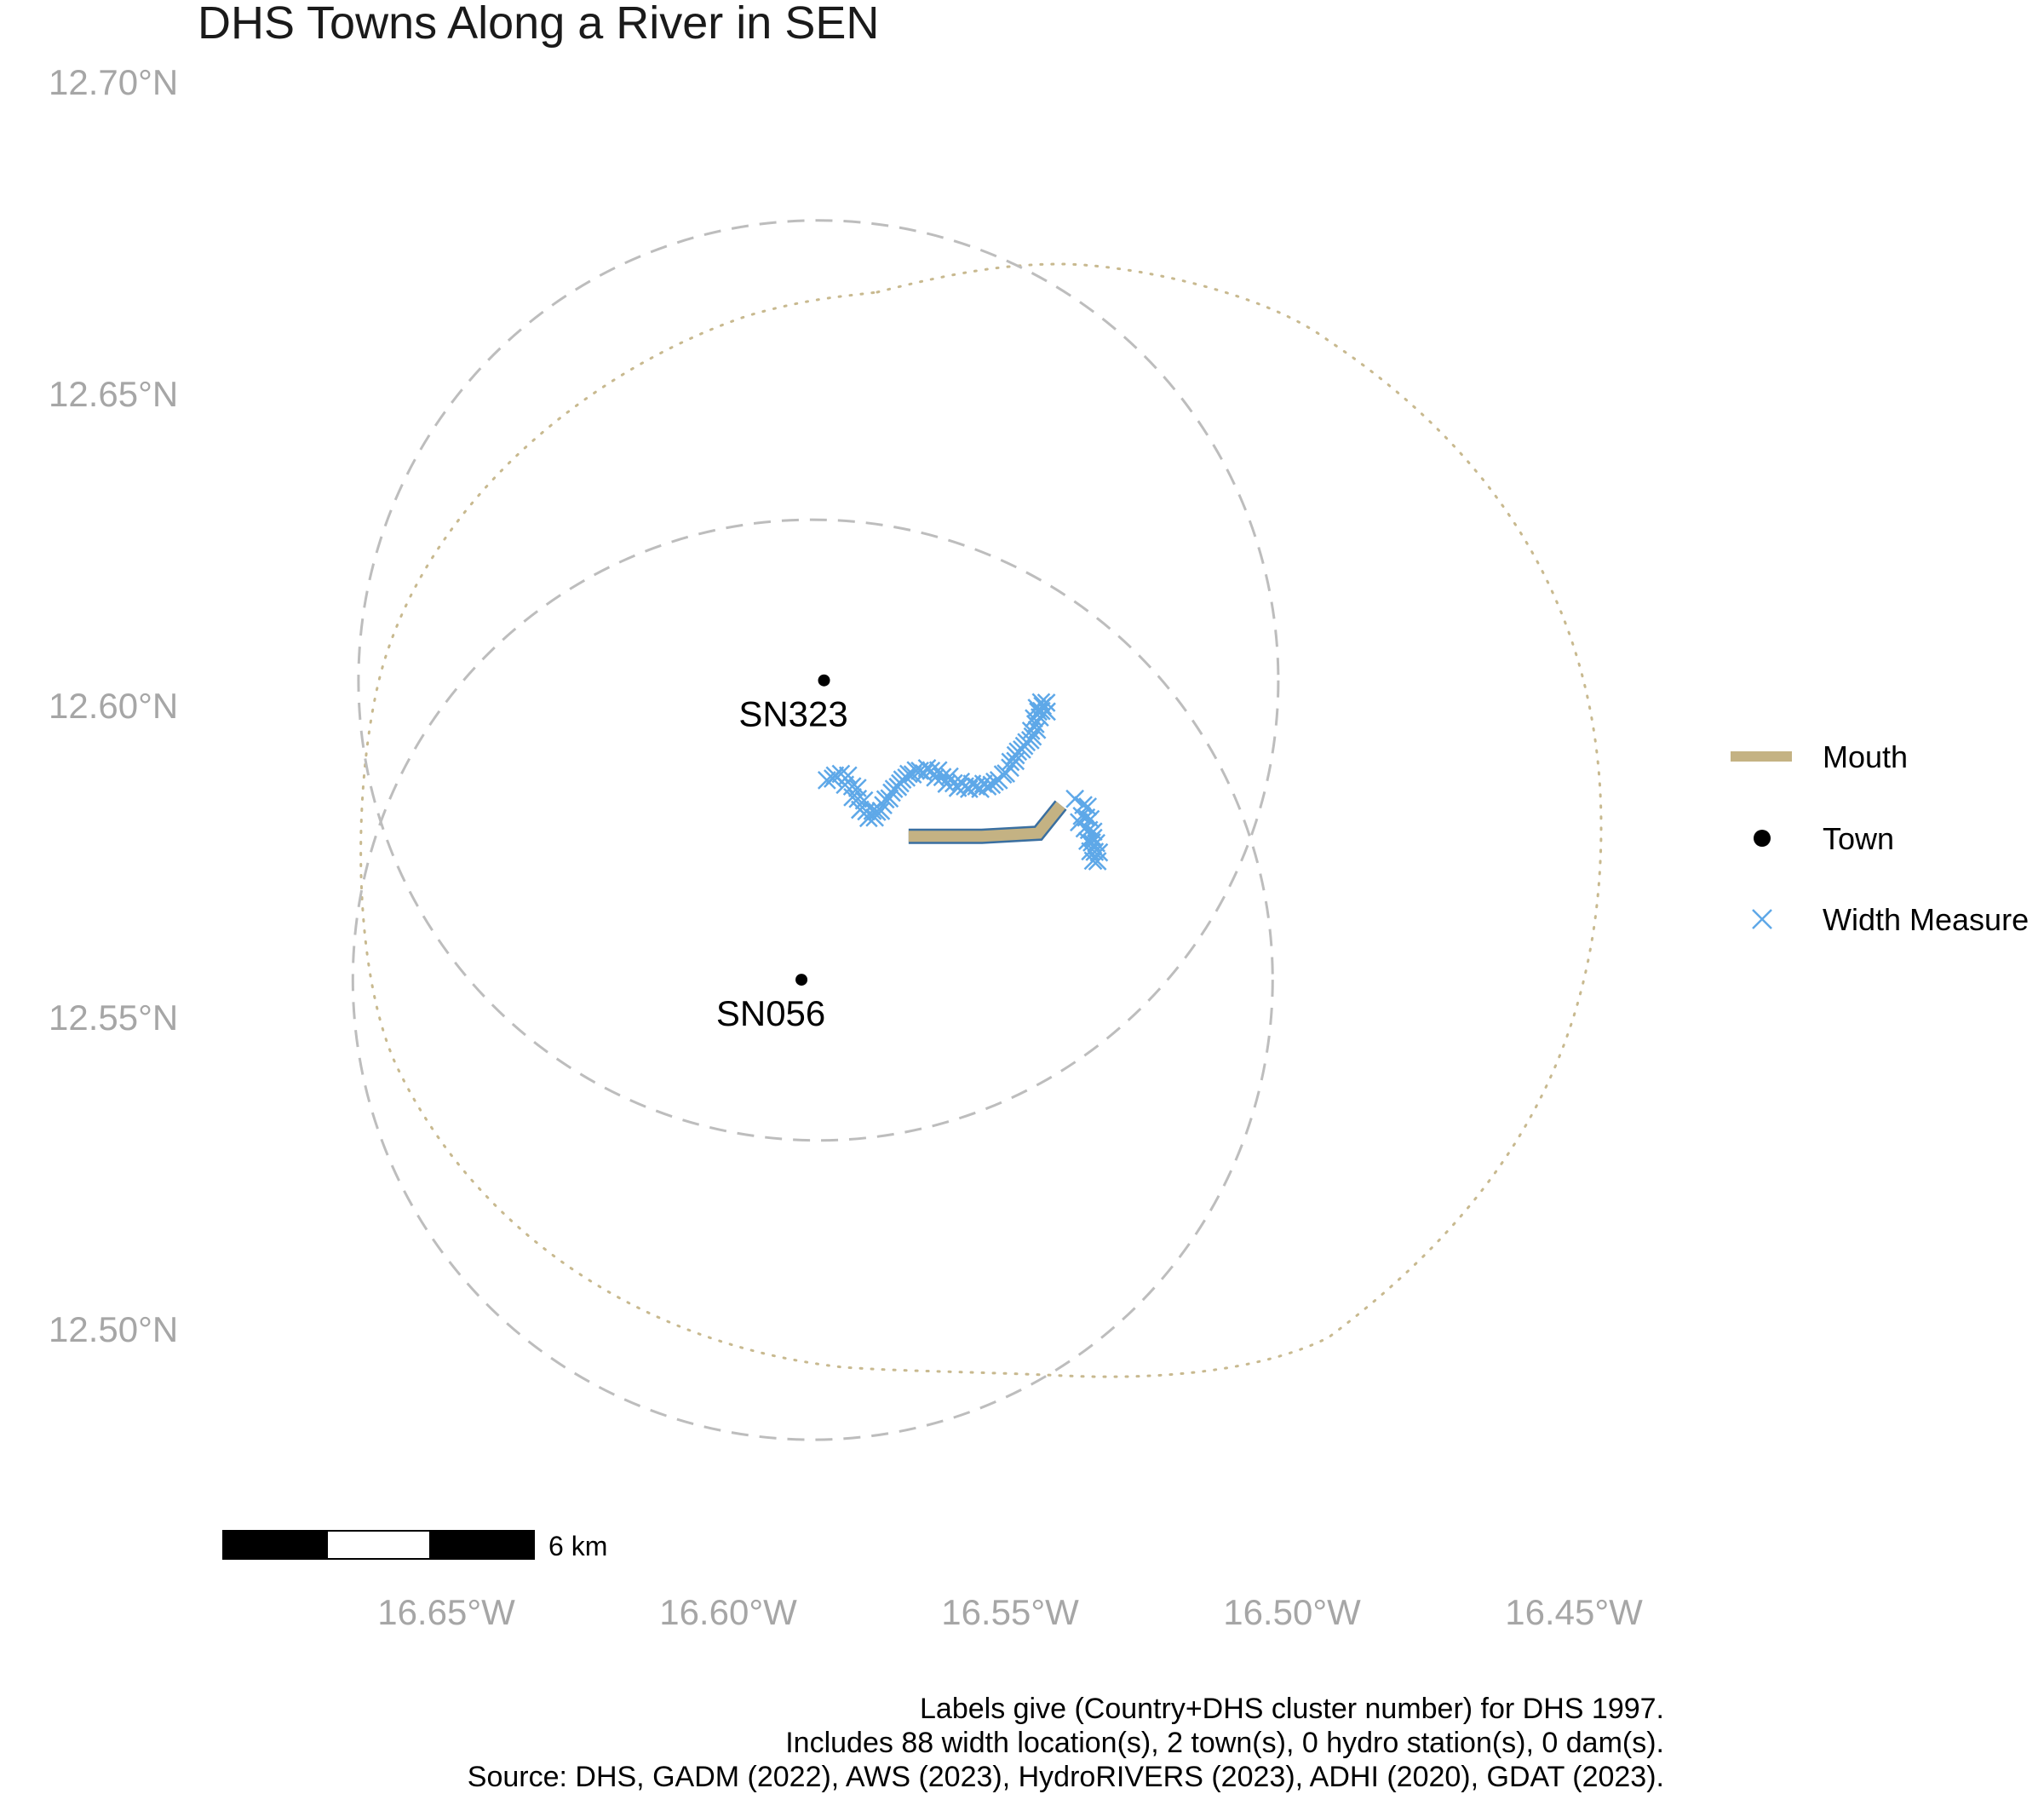  What do you see at coordinates (963, 782) in the screenshot?
I see `width-measure-layer` at bounding box center [963, 782].